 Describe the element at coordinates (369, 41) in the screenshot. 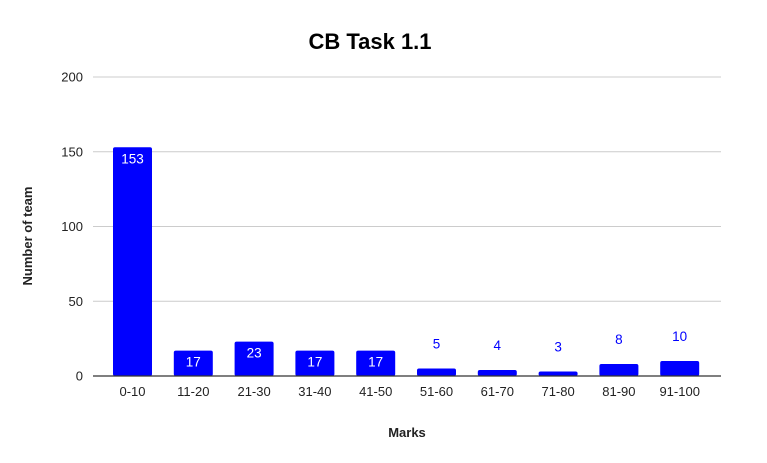

I see `chart-title: CB Task 1.1` at that location.